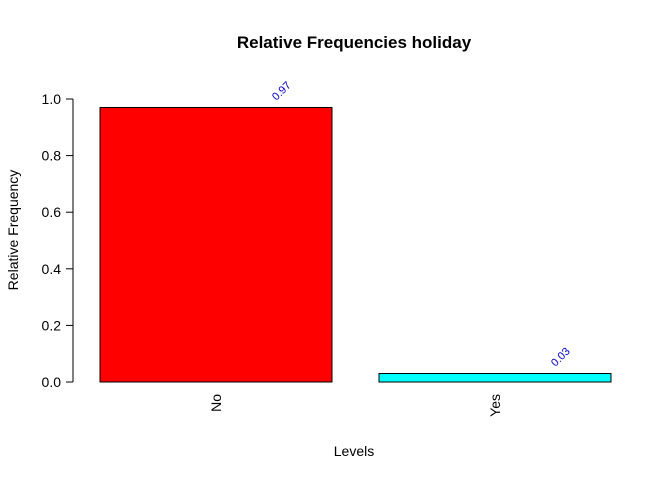  What do you see at coordinates (561, 358) in the screenshot?
I see `data-label: 0.03` at bounding box center [561, 358].